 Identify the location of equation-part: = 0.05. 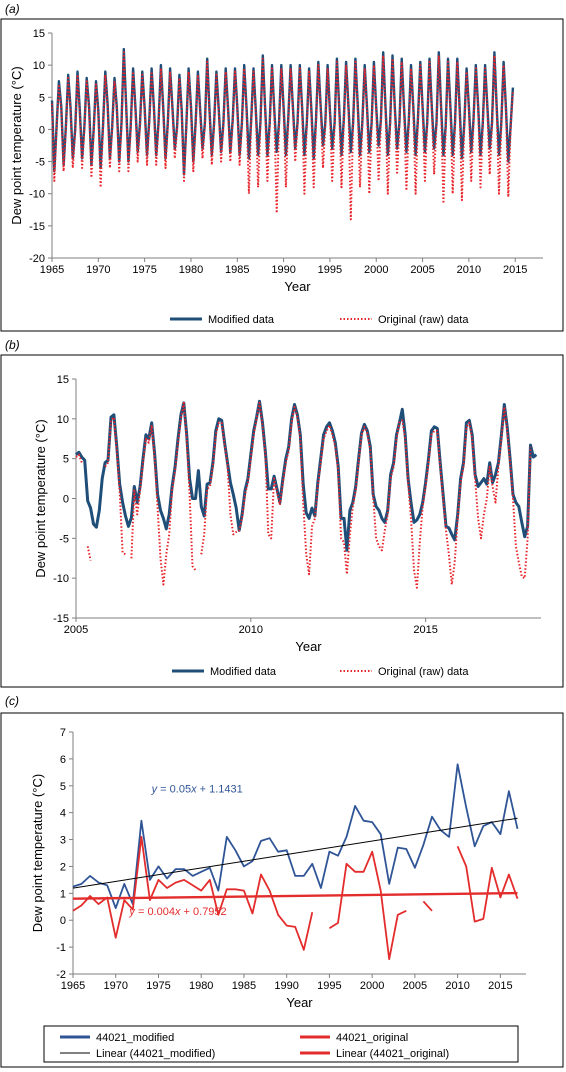
(174, 790).